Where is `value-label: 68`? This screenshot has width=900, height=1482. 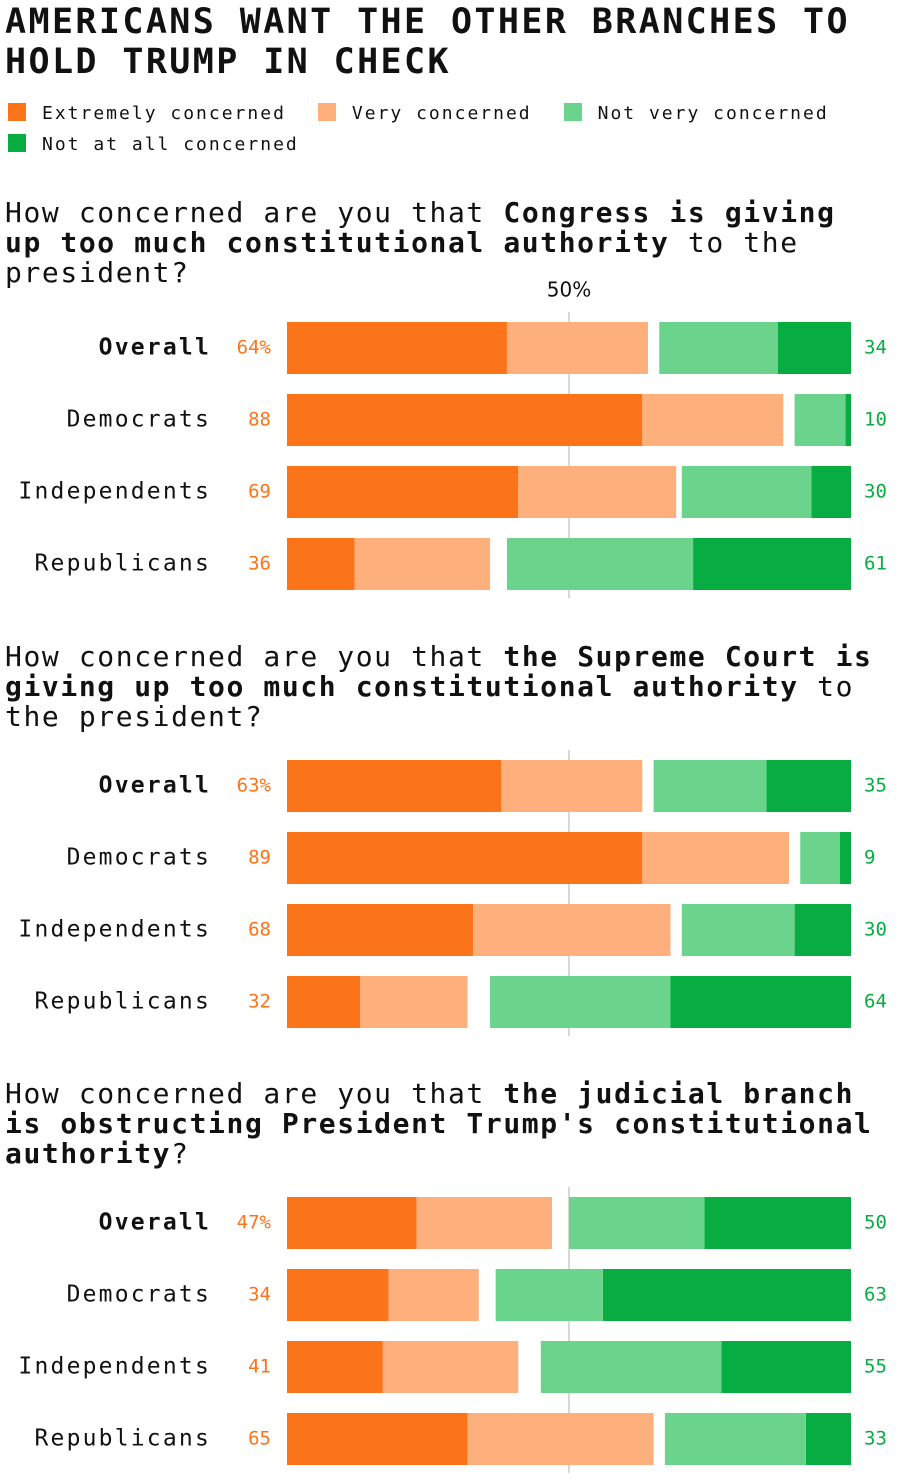 value-label: 68 is located at coordinates (259, 930).